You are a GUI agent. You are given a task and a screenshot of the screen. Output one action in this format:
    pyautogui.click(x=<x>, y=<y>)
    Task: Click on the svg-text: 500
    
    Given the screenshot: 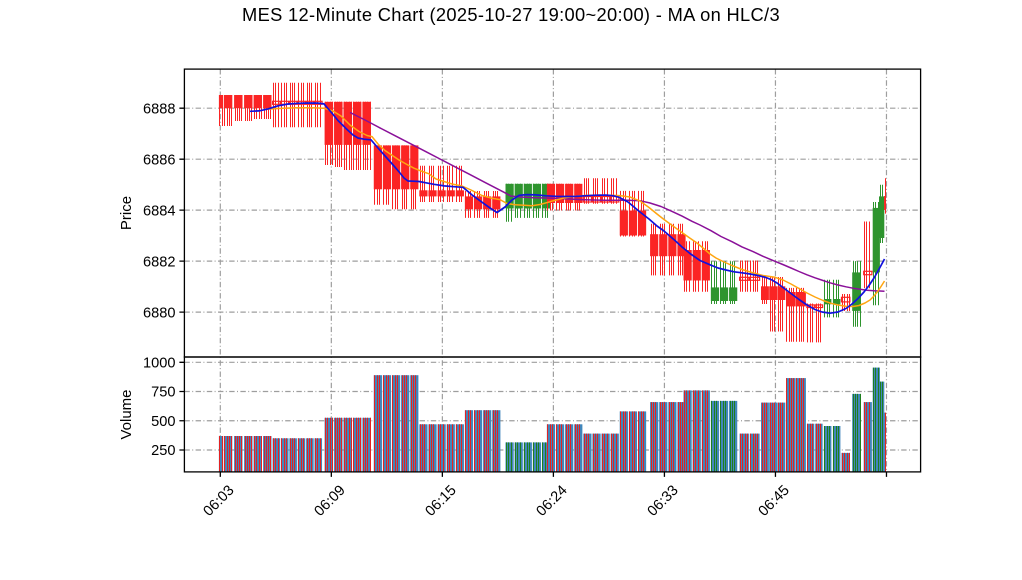 What is the action you would take?
    pyautogui.click(x=163, y=422)
    